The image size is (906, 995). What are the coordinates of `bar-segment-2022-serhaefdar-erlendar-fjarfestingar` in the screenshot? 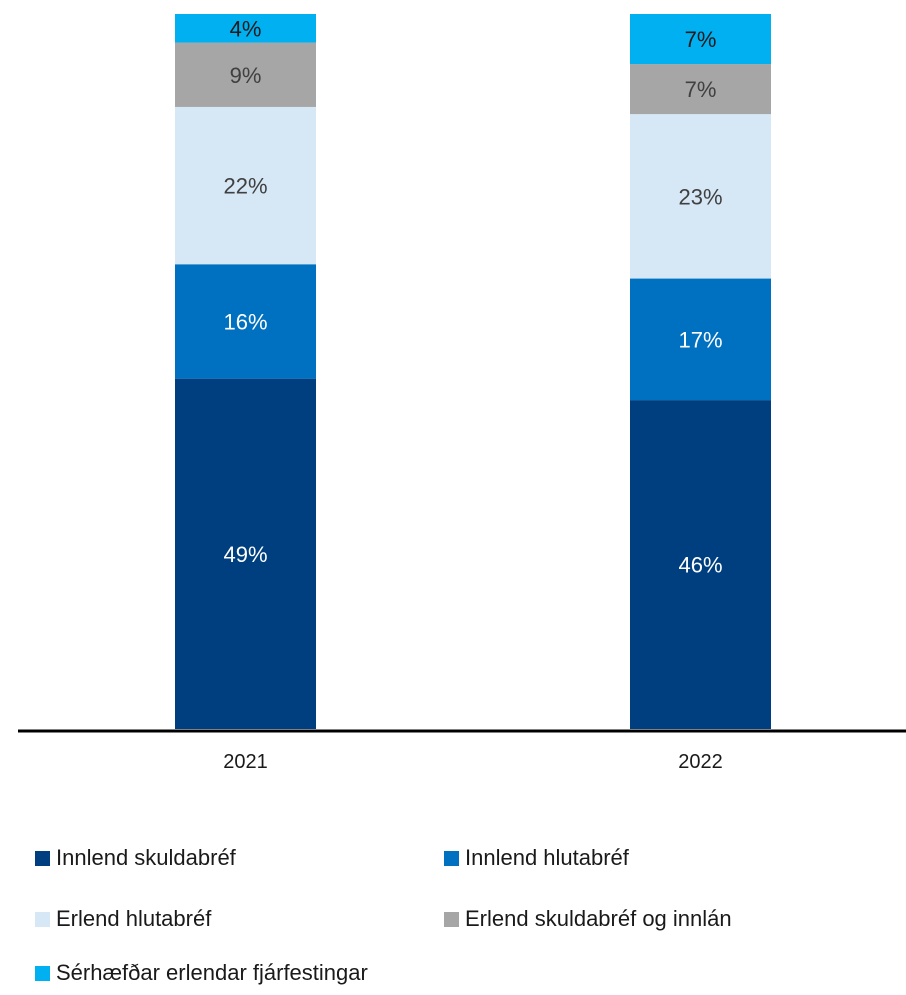 It's located at (700, 39).